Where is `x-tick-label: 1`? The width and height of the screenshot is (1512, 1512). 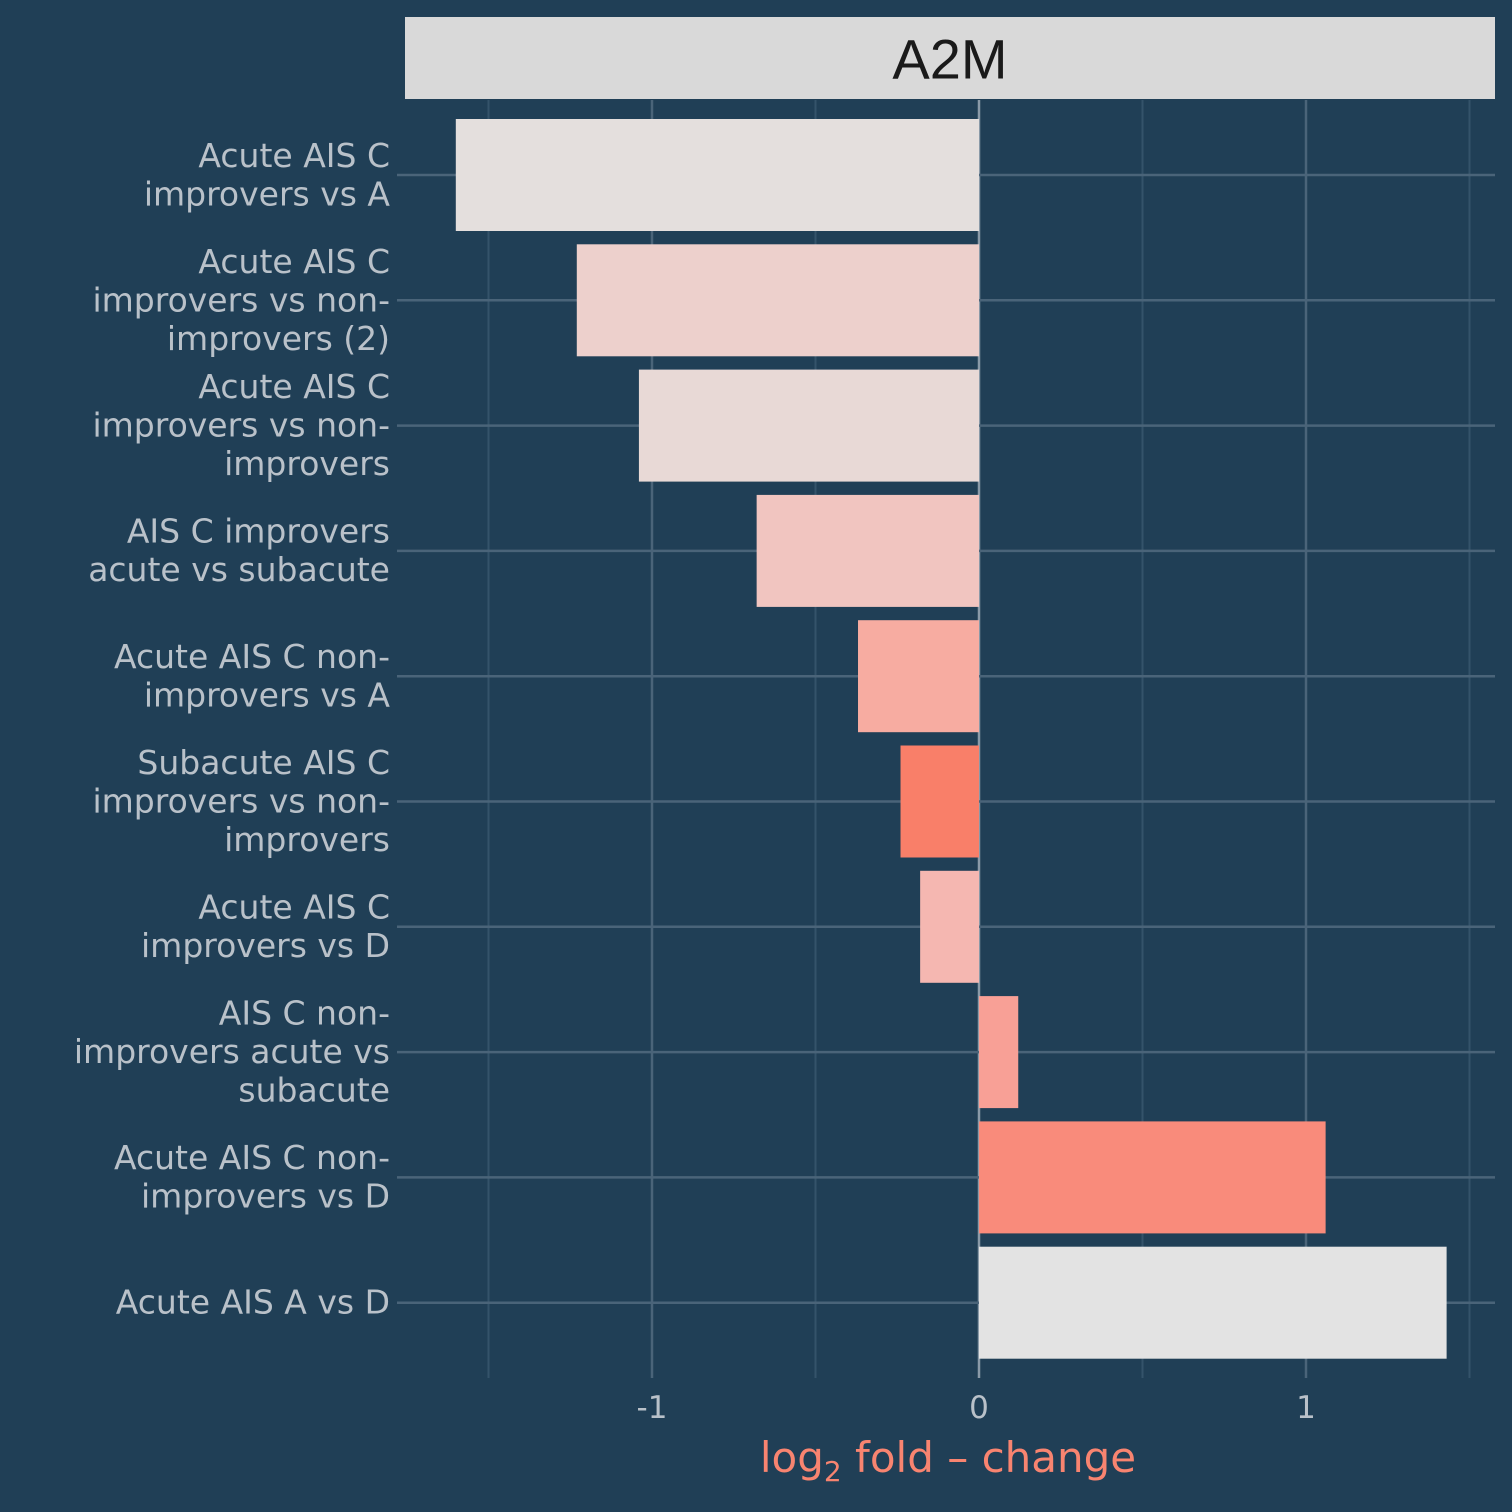
x-tick-label: 1 is located at coordinates (1306, 1408).